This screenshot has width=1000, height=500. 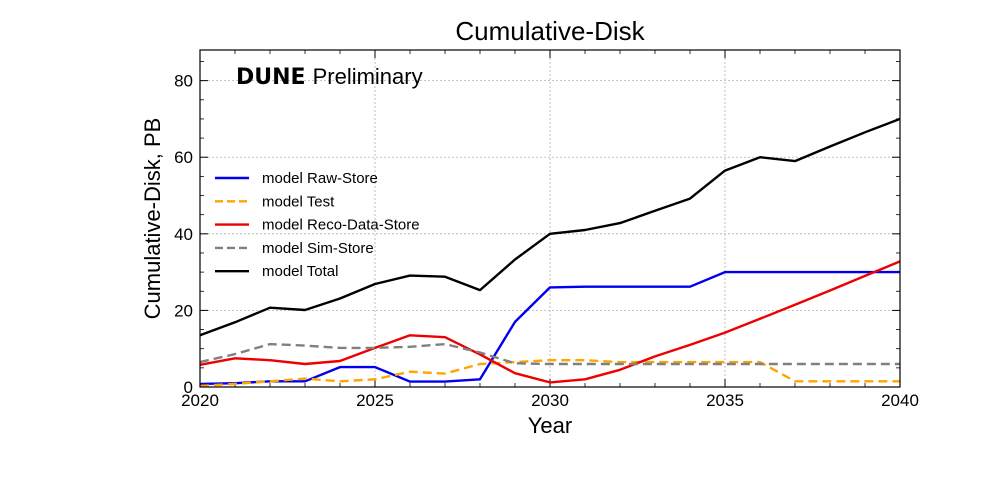 What do you see at coordinates (375, 400) in the screenshot?
I see `x-tick-label: 2025` at bounding box center [375, 400].